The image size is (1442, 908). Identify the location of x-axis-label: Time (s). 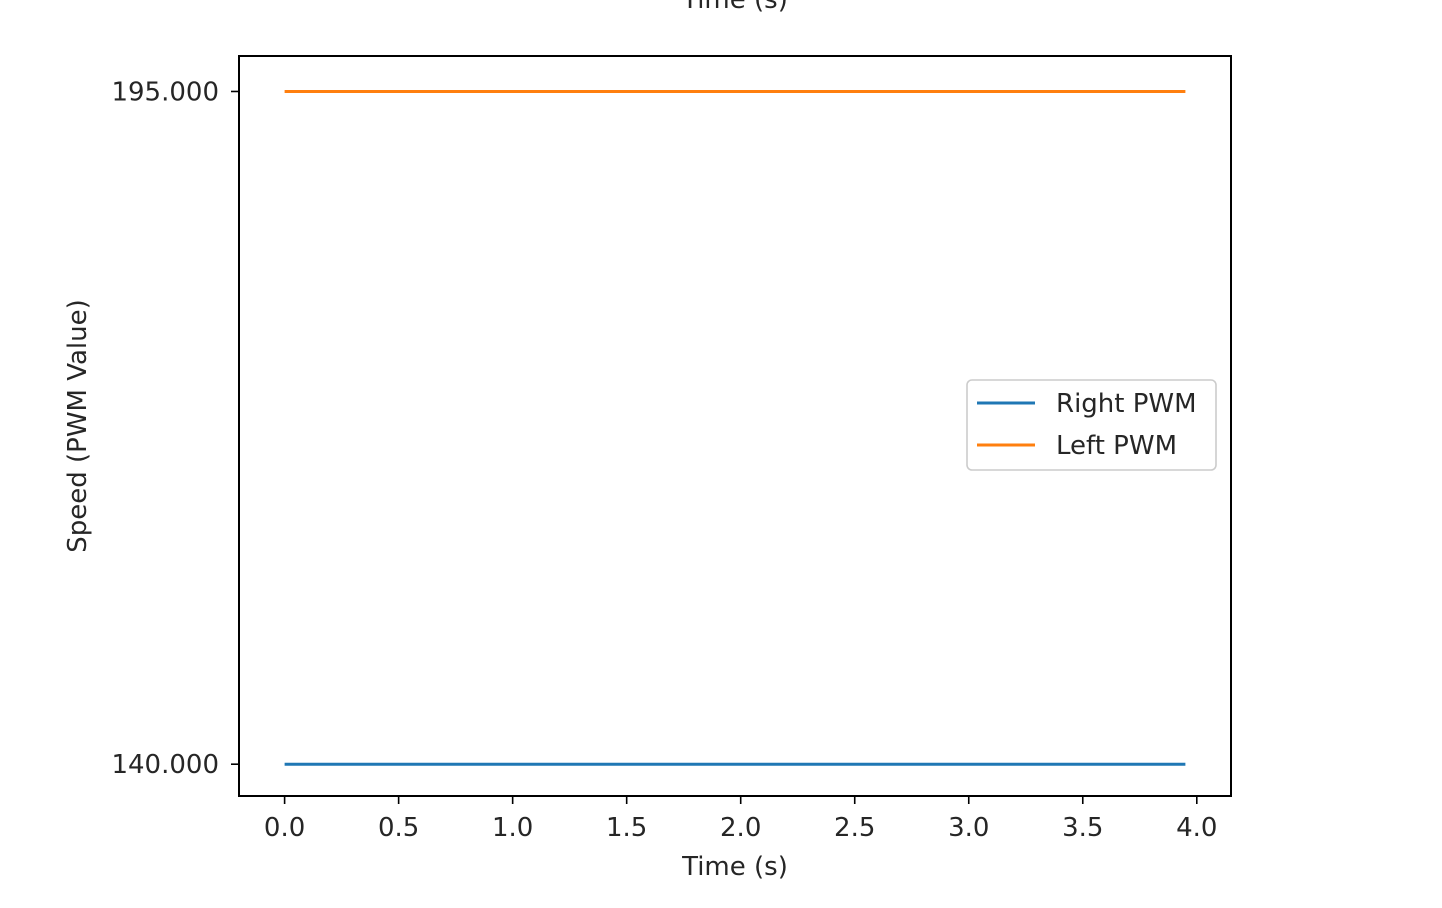
(734, 867).